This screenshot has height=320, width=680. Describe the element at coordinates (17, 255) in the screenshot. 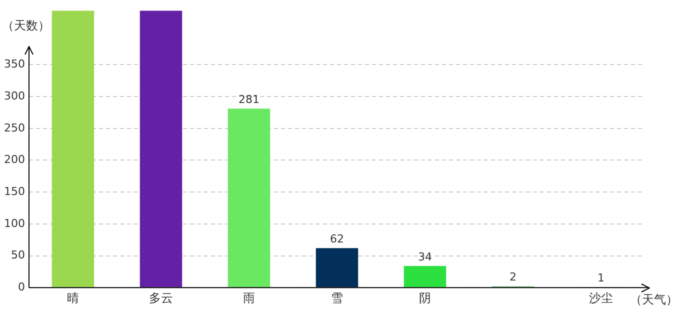

I see `y-tick-label: 50` at that location.